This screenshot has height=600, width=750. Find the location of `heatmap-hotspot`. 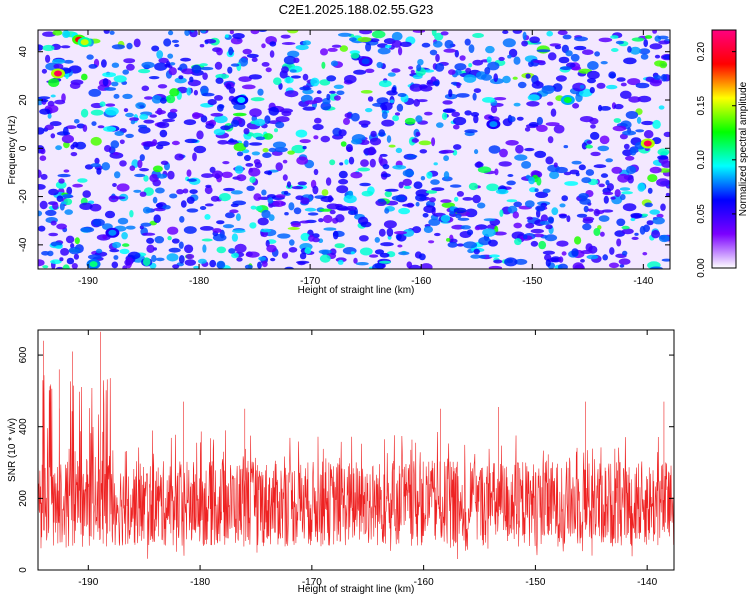

heatmap-hotspot is located at coordinates (57, 73).